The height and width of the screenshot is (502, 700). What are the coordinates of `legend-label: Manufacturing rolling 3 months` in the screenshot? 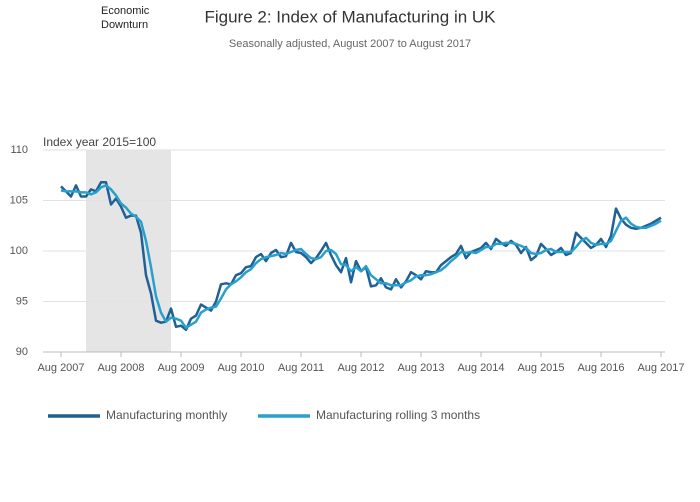 It's located at (398, 415).